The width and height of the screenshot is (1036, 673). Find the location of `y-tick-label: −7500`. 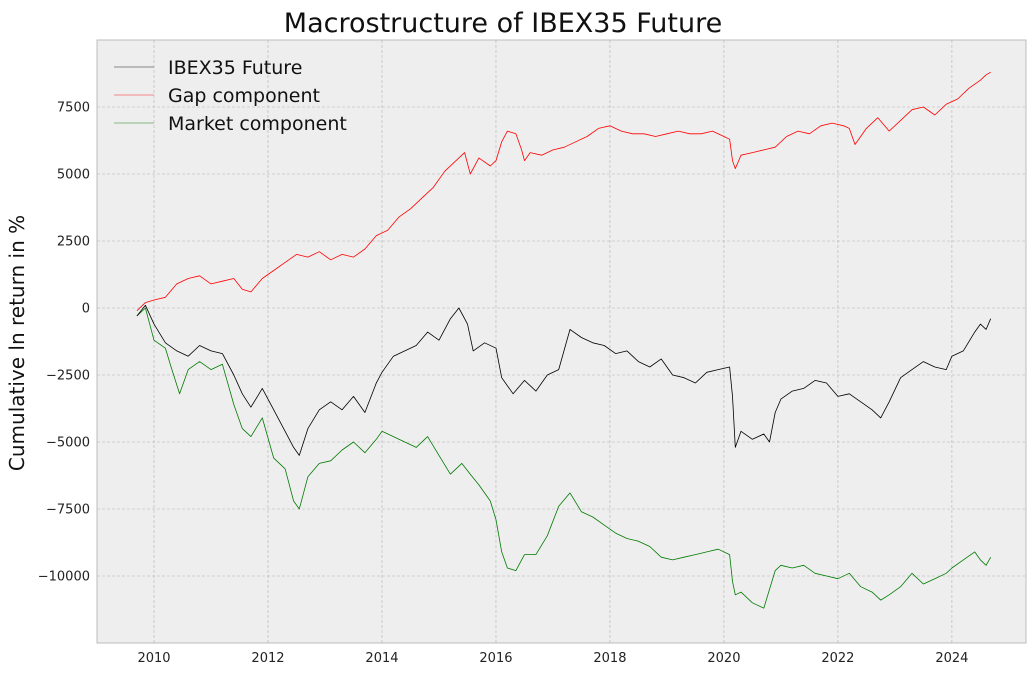

y-tick-label: −7500 is located at coordinates (68, 510).